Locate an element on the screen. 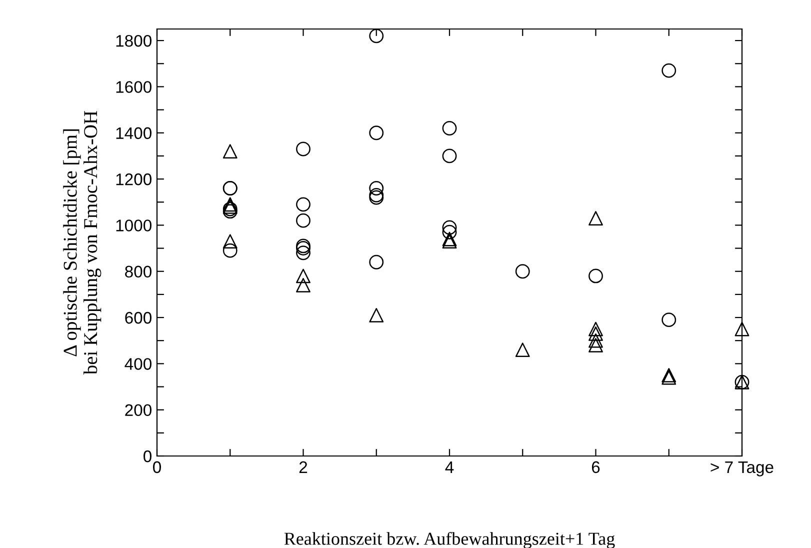  y-tick-label: 400 is located at coordinates (138, 364).